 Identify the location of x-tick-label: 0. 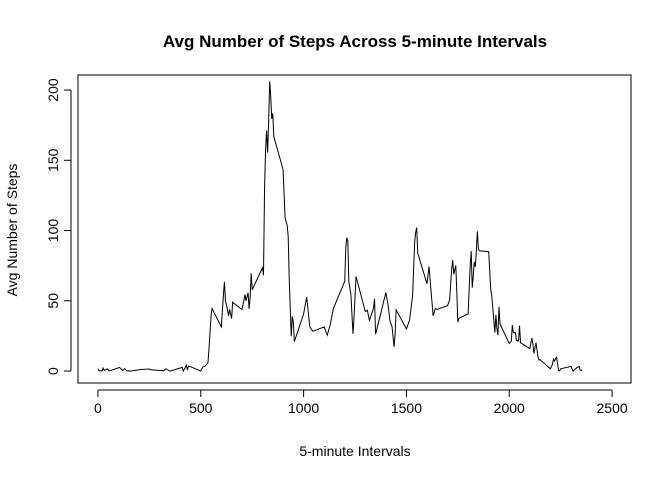
(98, 408).